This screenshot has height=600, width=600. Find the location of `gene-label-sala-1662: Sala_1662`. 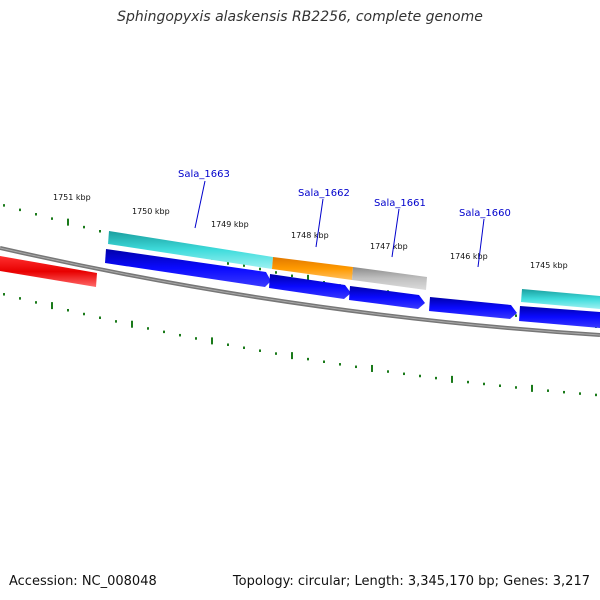

gene-label-sala-1662: Sala_1662 is located at coordinates (324, 193).